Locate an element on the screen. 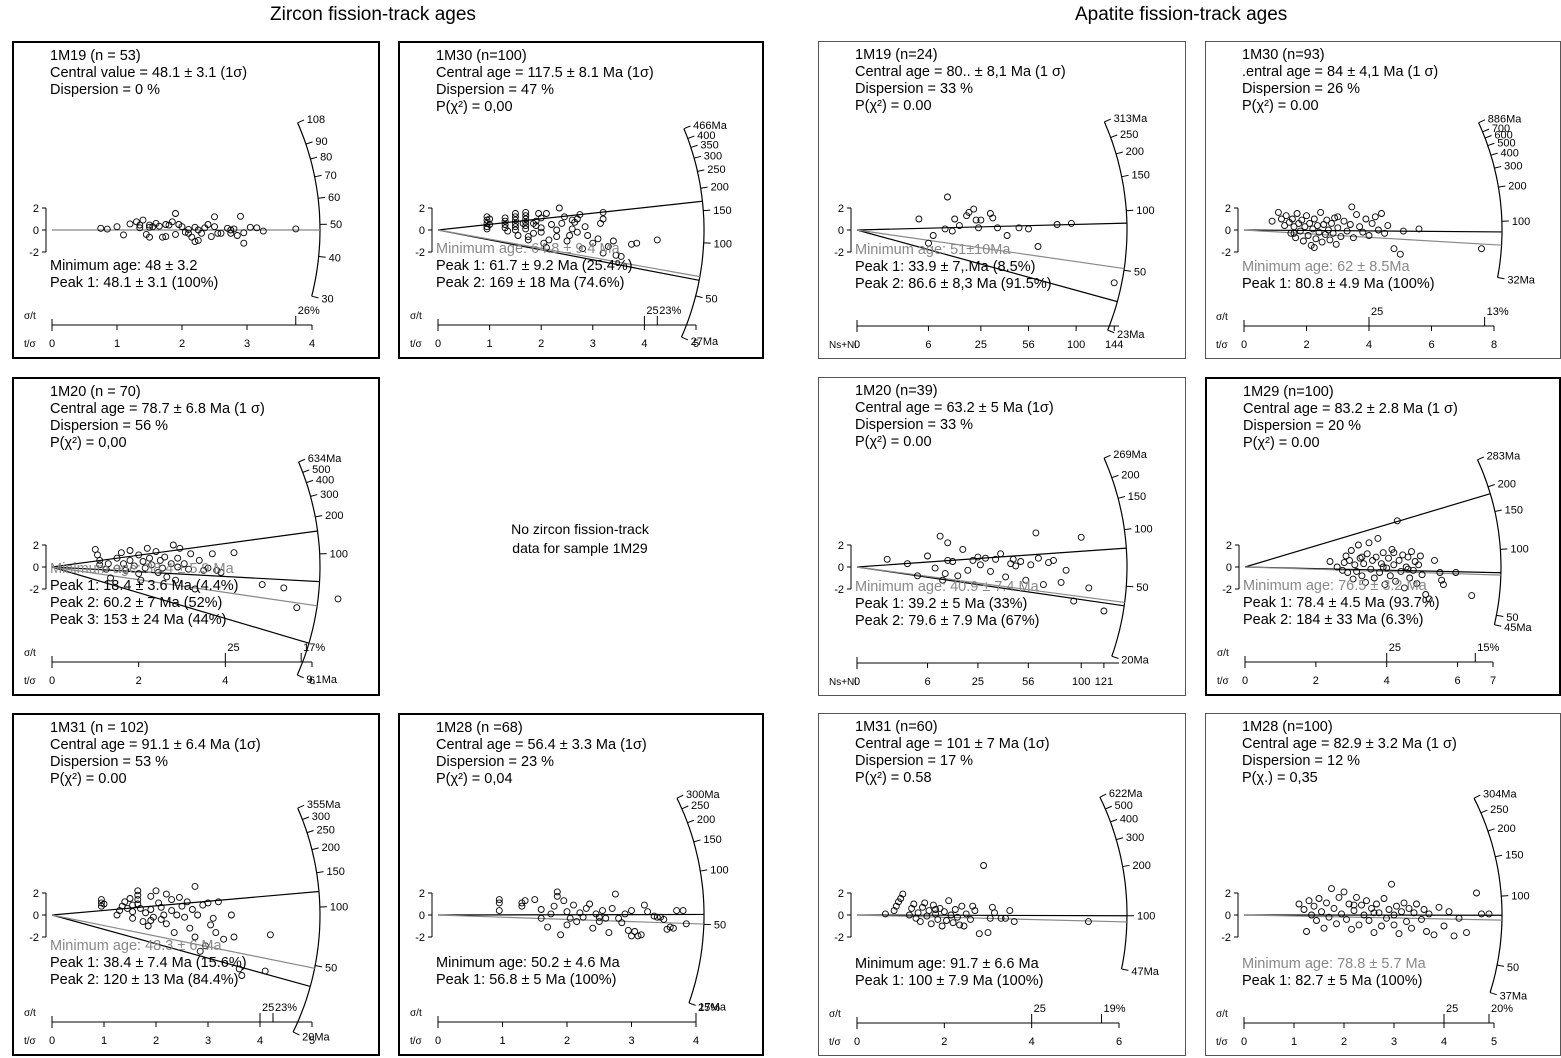 This screenshot has width=1561, height=1058. radial-tick-label: 200 is located at coordinates (1141, 866).